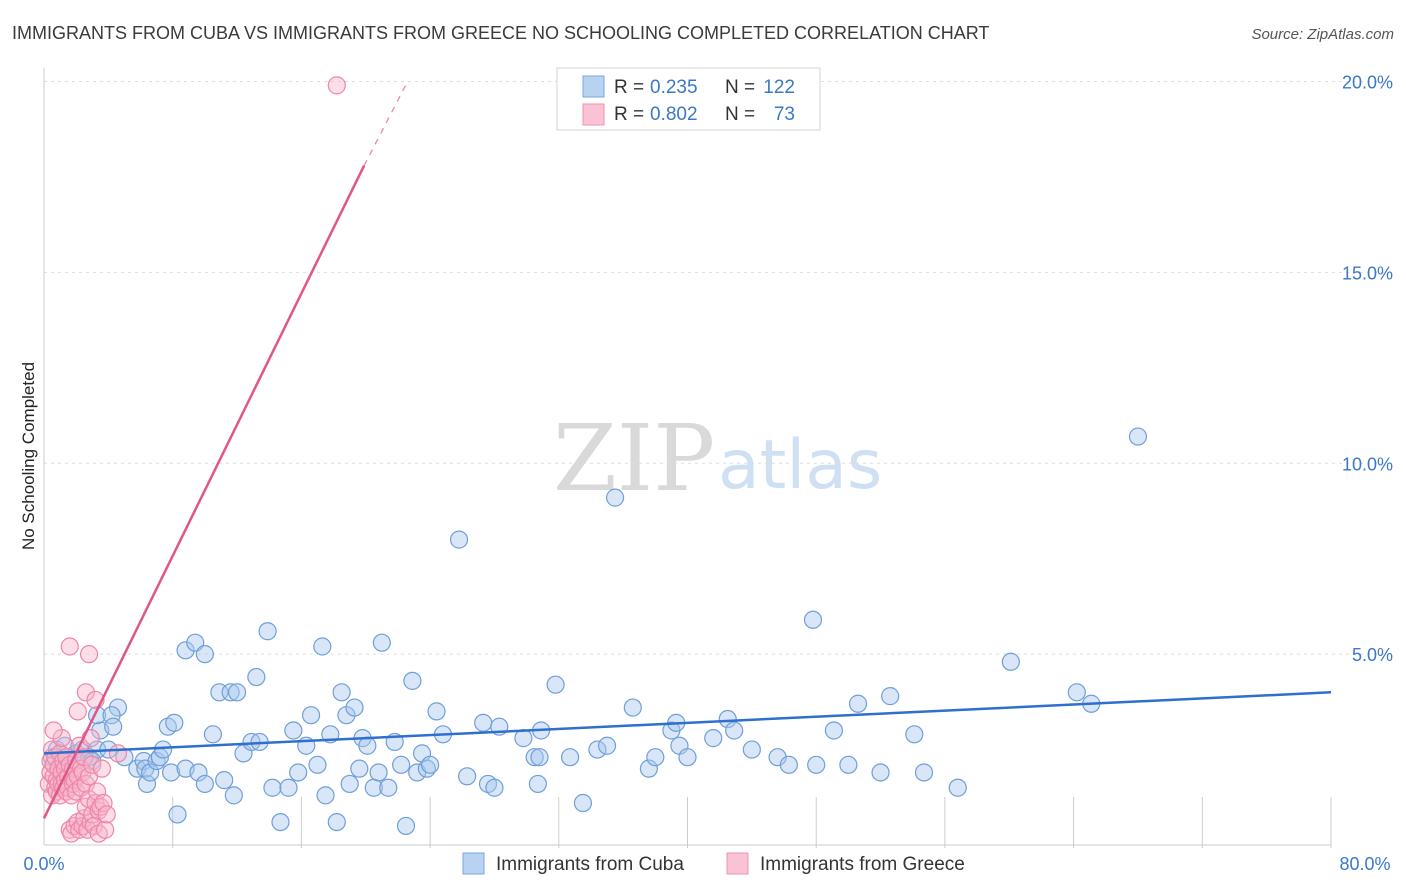 This screenshot has height=892, width=1406. I want to click on y-tick-labels: 5.0% 10.0% 15.0% 20.0%, so click(1367, 369).